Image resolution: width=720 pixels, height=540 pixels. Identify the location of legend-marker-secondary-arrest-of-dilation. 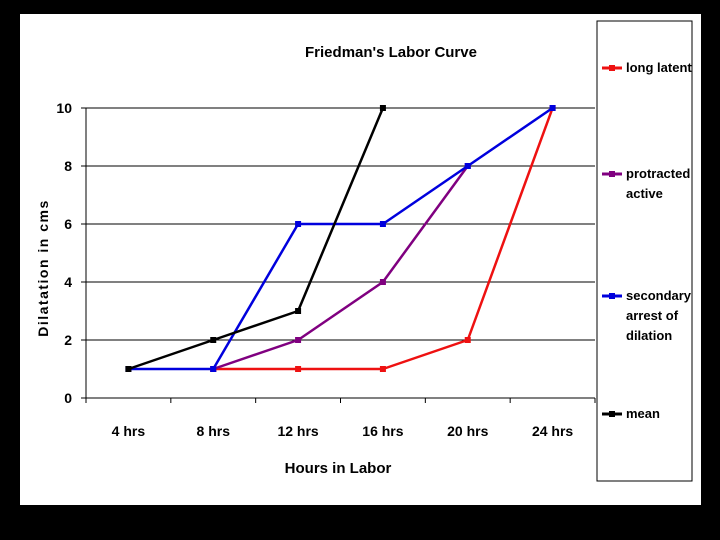
(612, 296).